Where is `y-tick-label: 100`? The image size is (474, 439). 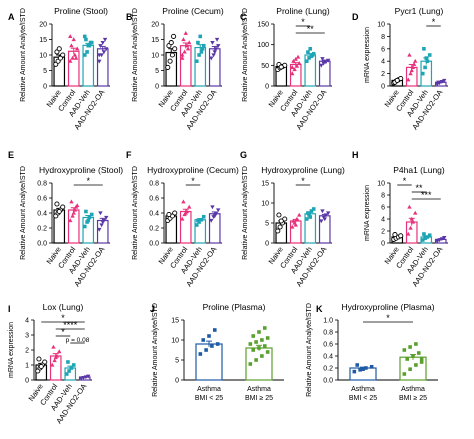
y-tick-label: 100 is located at coordinates (263, 45).